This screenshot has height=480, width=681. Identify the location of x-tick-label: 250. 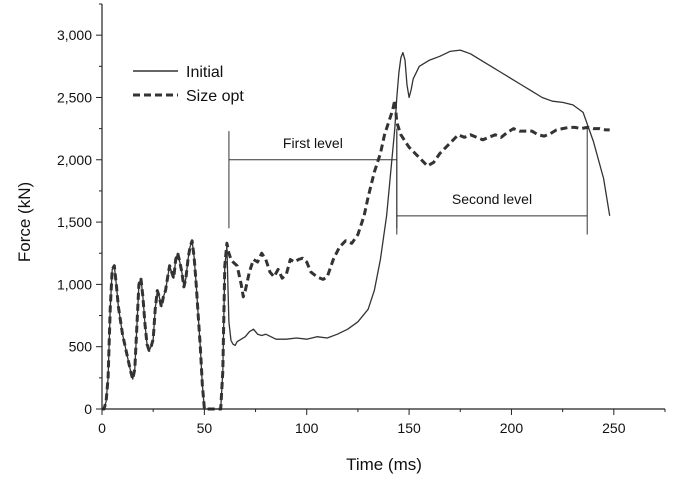
(614, 428).